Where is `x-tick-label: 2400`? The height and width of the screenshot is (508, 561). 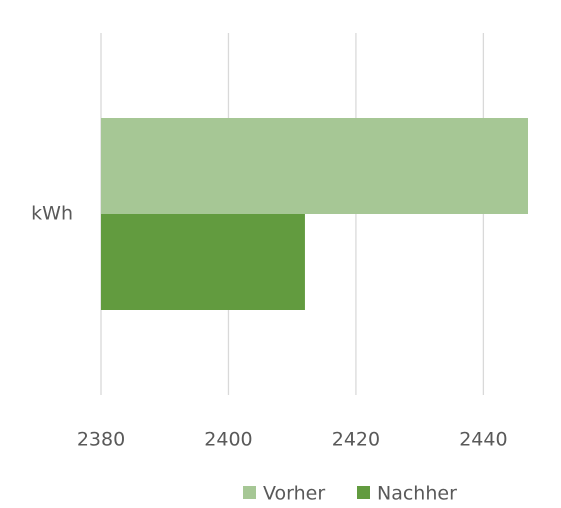 x-tick-label: 2400 is located at coordinates (228, 440).